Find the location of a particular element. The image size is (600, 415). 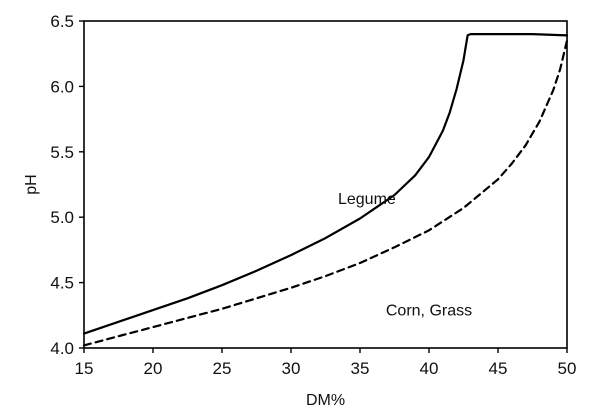

y-tick-label: 4.5 is located at coordinates (62, 283).